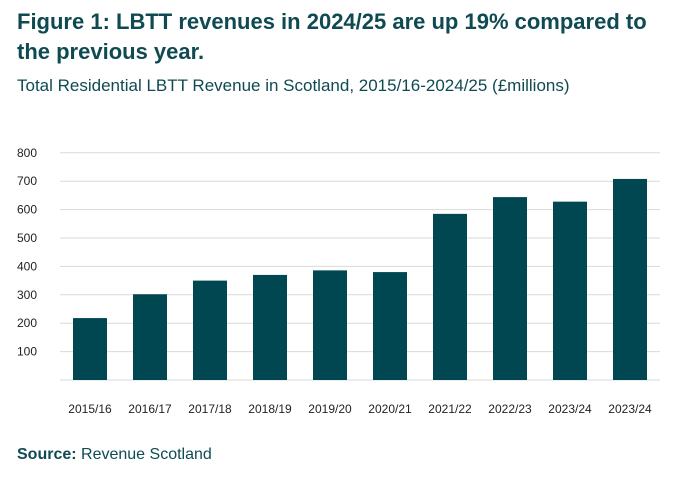 This screenshot has width=674, height=486. Describe the element at coordinates (450, 409) in the screenshot. I see `x-tick-label: 2021/22` at that location.